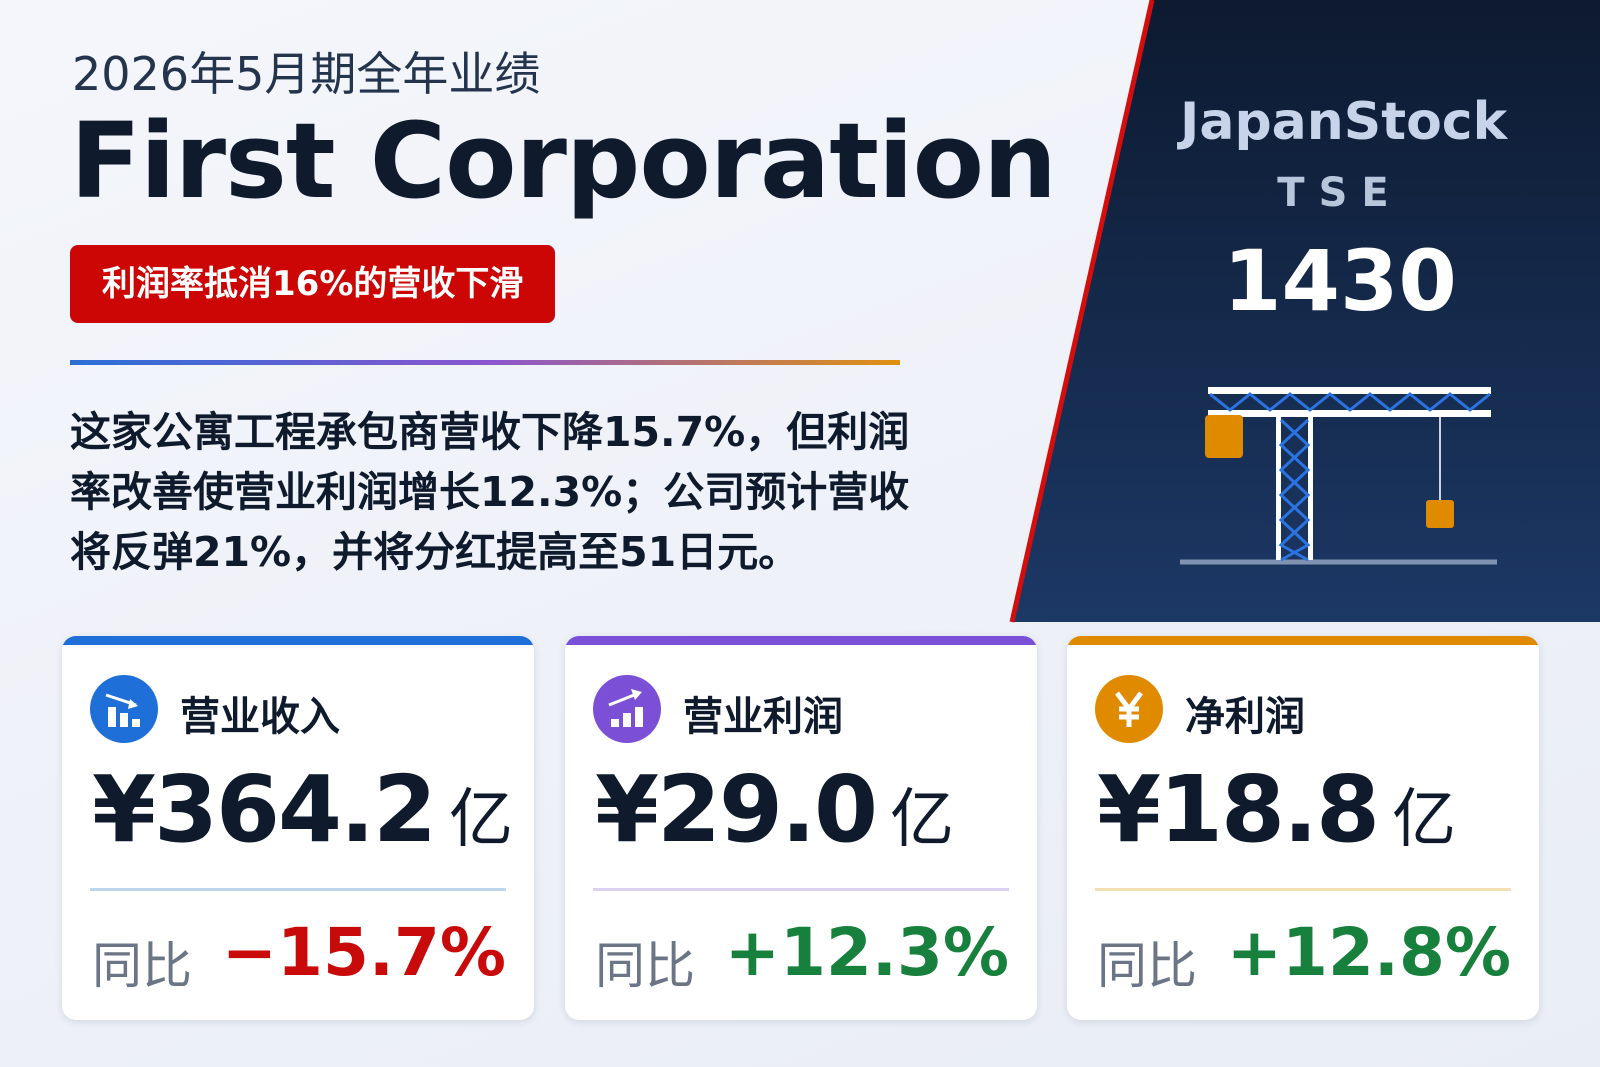  I want to click on headline-badge: 利润率抵消16%的营收下滑, so click(313, 284).